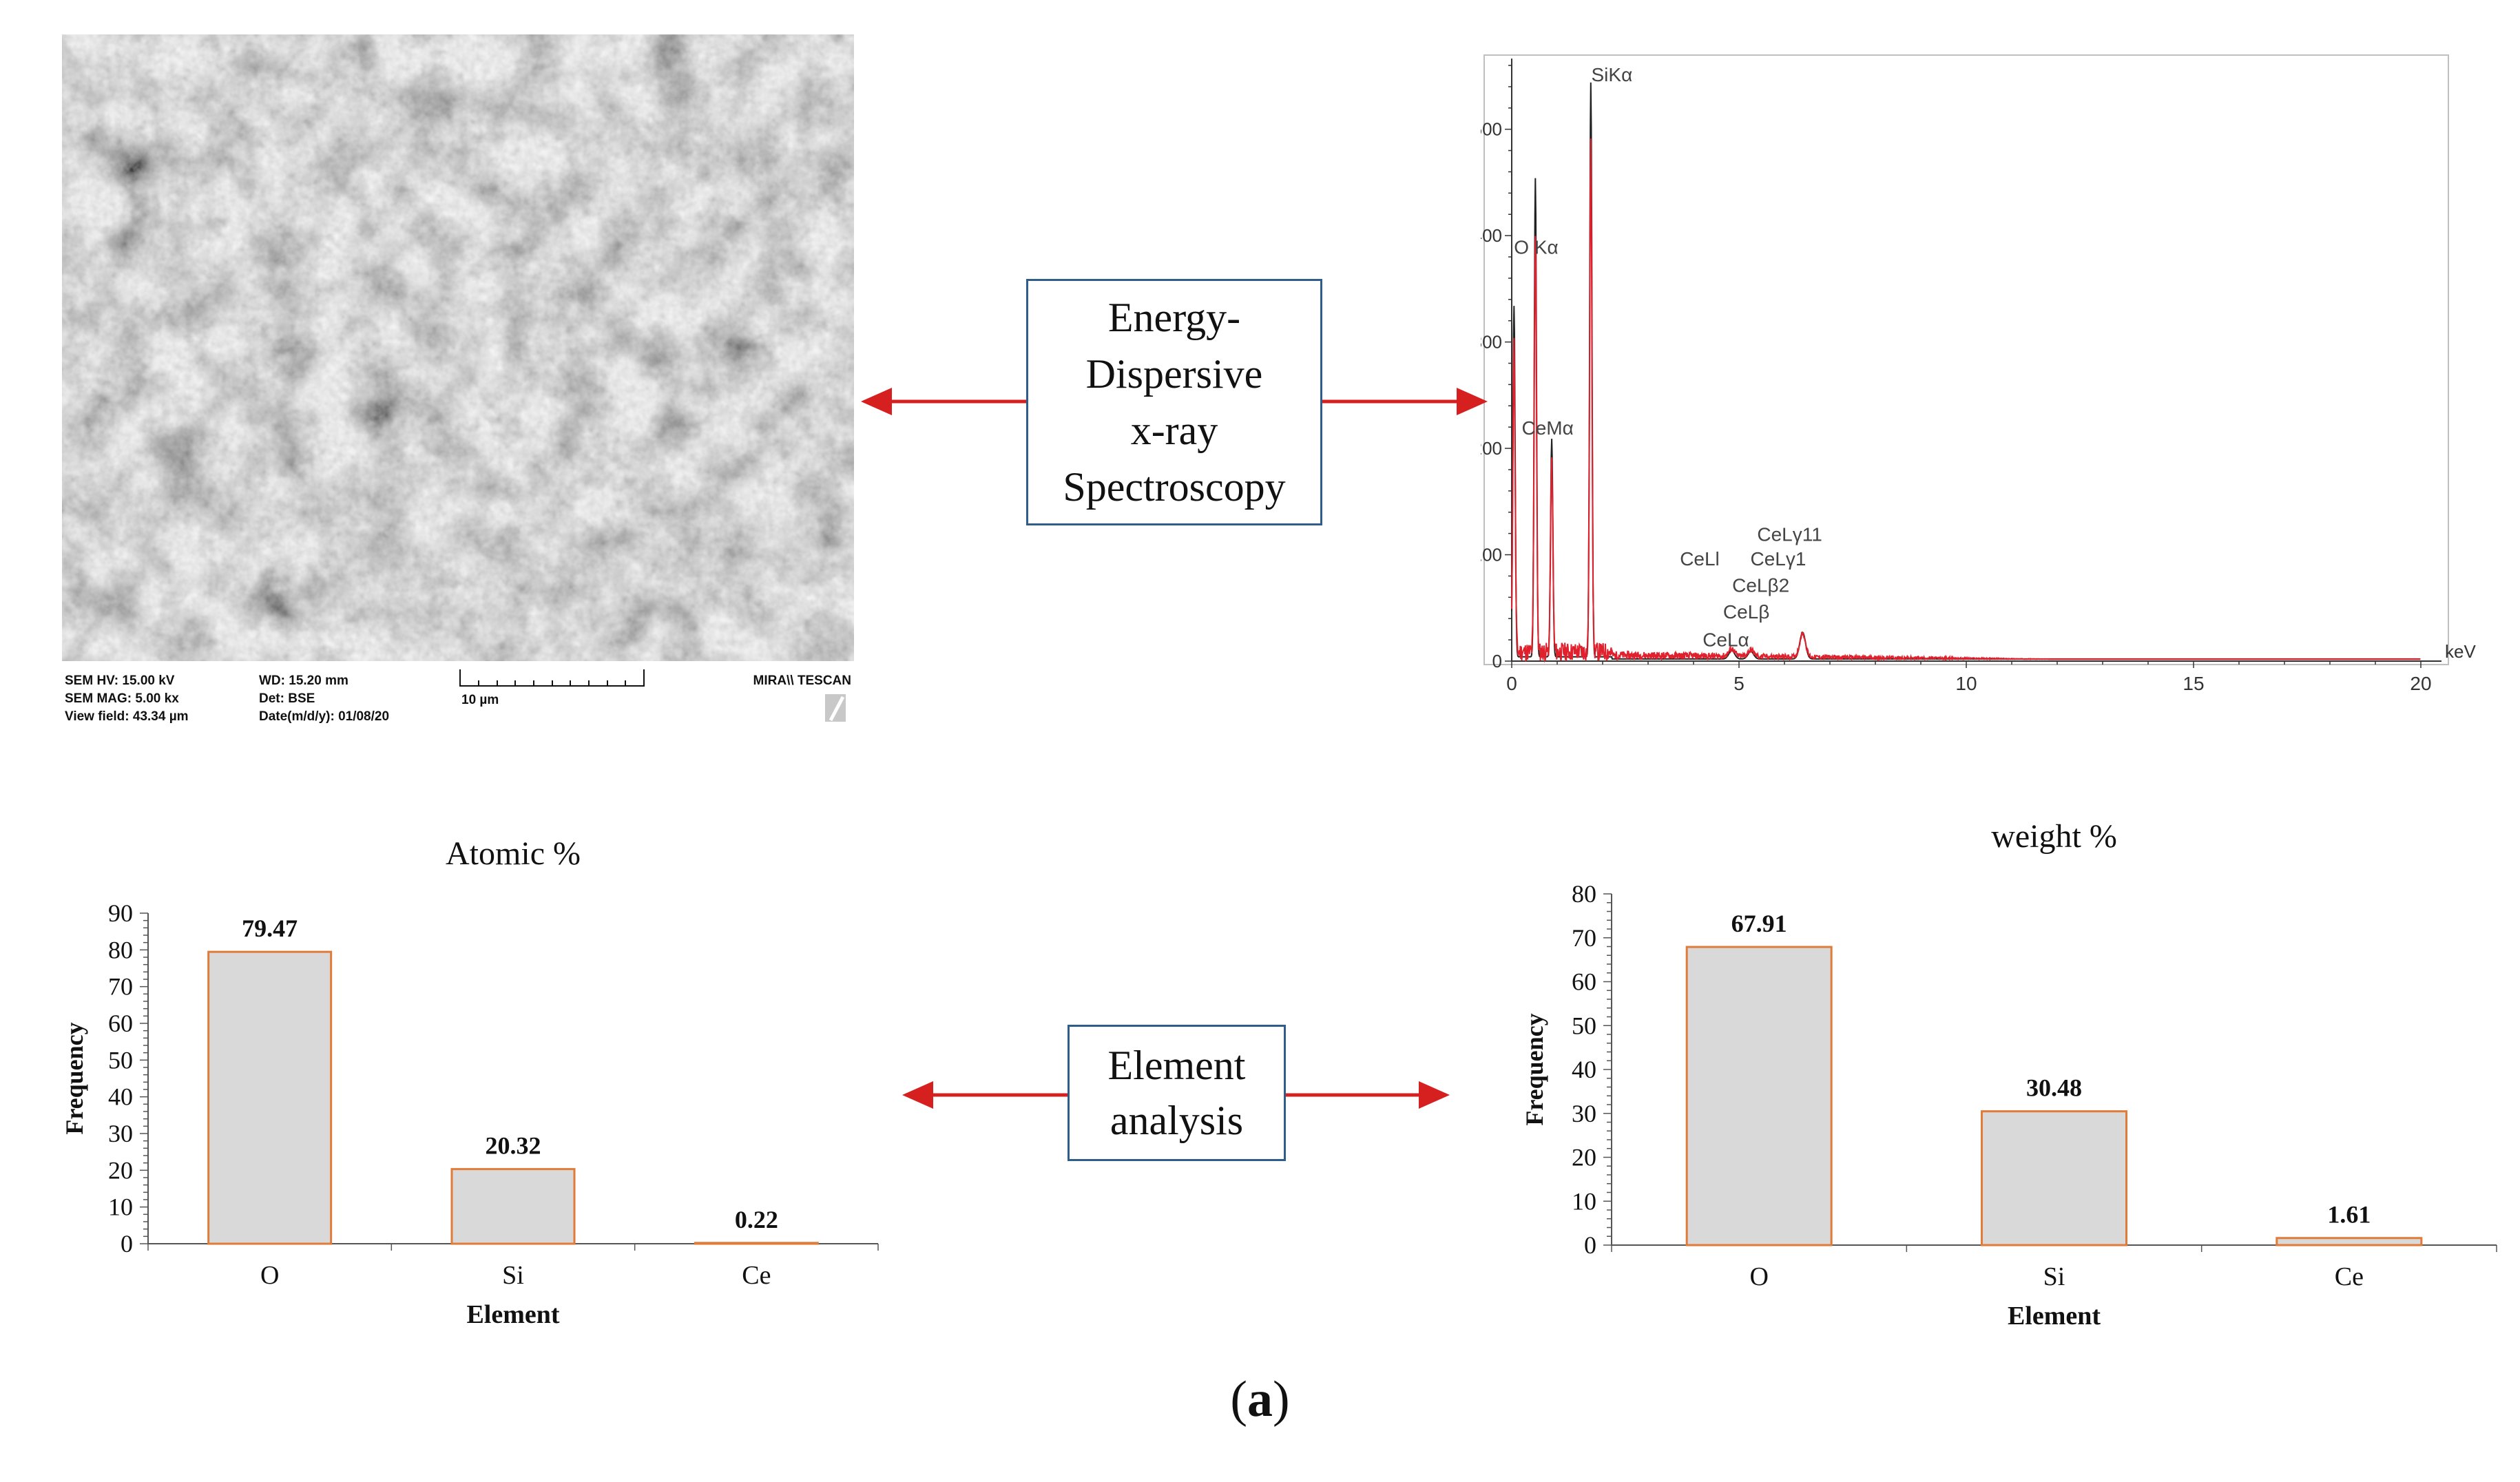 This screenshot has height=1482, width=2520. What do you see at coordinates (127, 716) in the screenshot?
I see `sem-view-label: View field: 43.34 µm` at bounding box center [127, 716].